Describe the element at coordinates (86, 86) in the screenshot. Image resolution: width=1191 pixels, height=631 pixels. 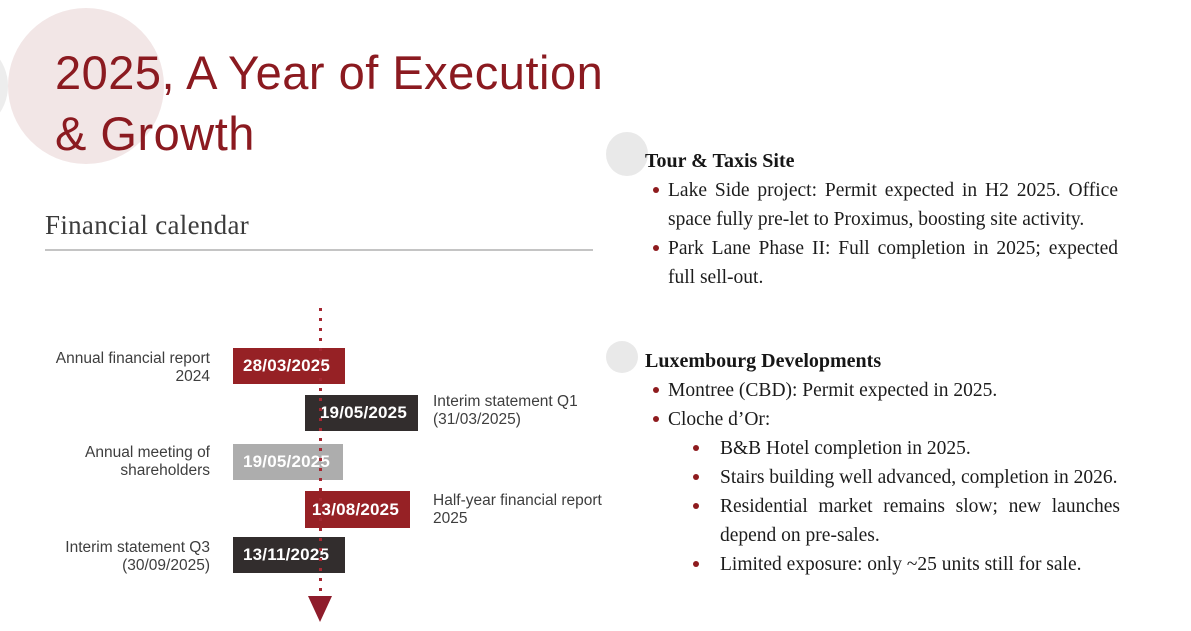
I see `decorative-circle-pink` at that location.